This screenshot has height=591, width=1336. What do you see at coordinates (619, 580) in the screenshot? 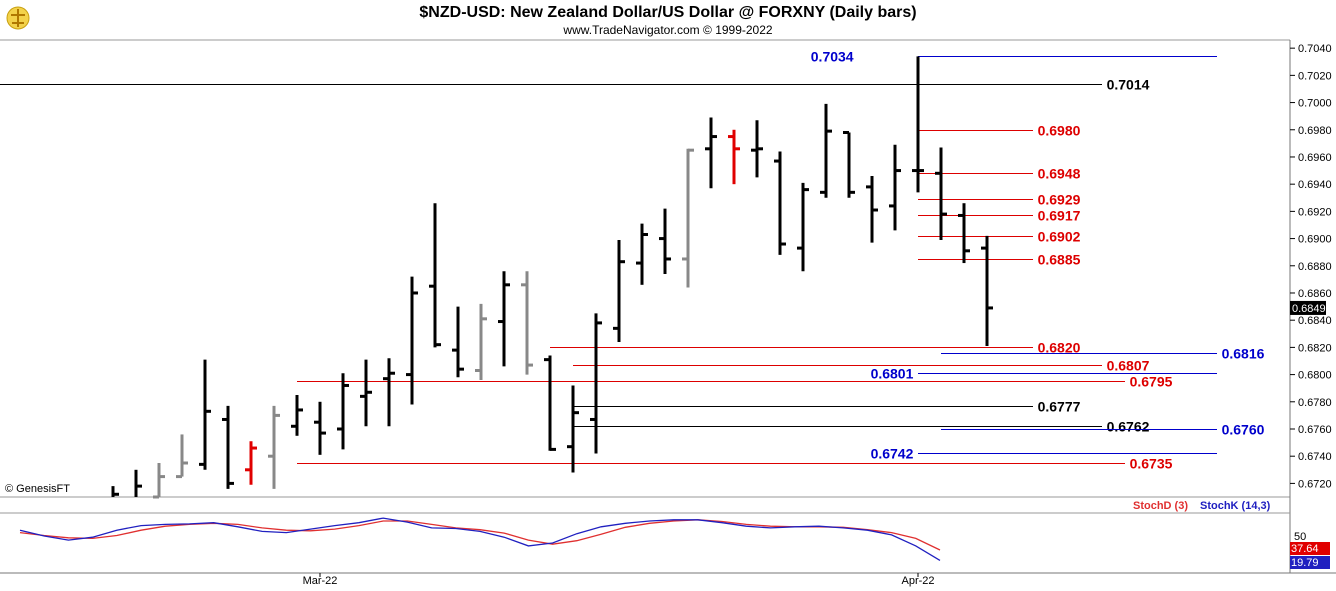
I see `x-axis: Mar-22 Apr-22` at bounding box center [619, 580].